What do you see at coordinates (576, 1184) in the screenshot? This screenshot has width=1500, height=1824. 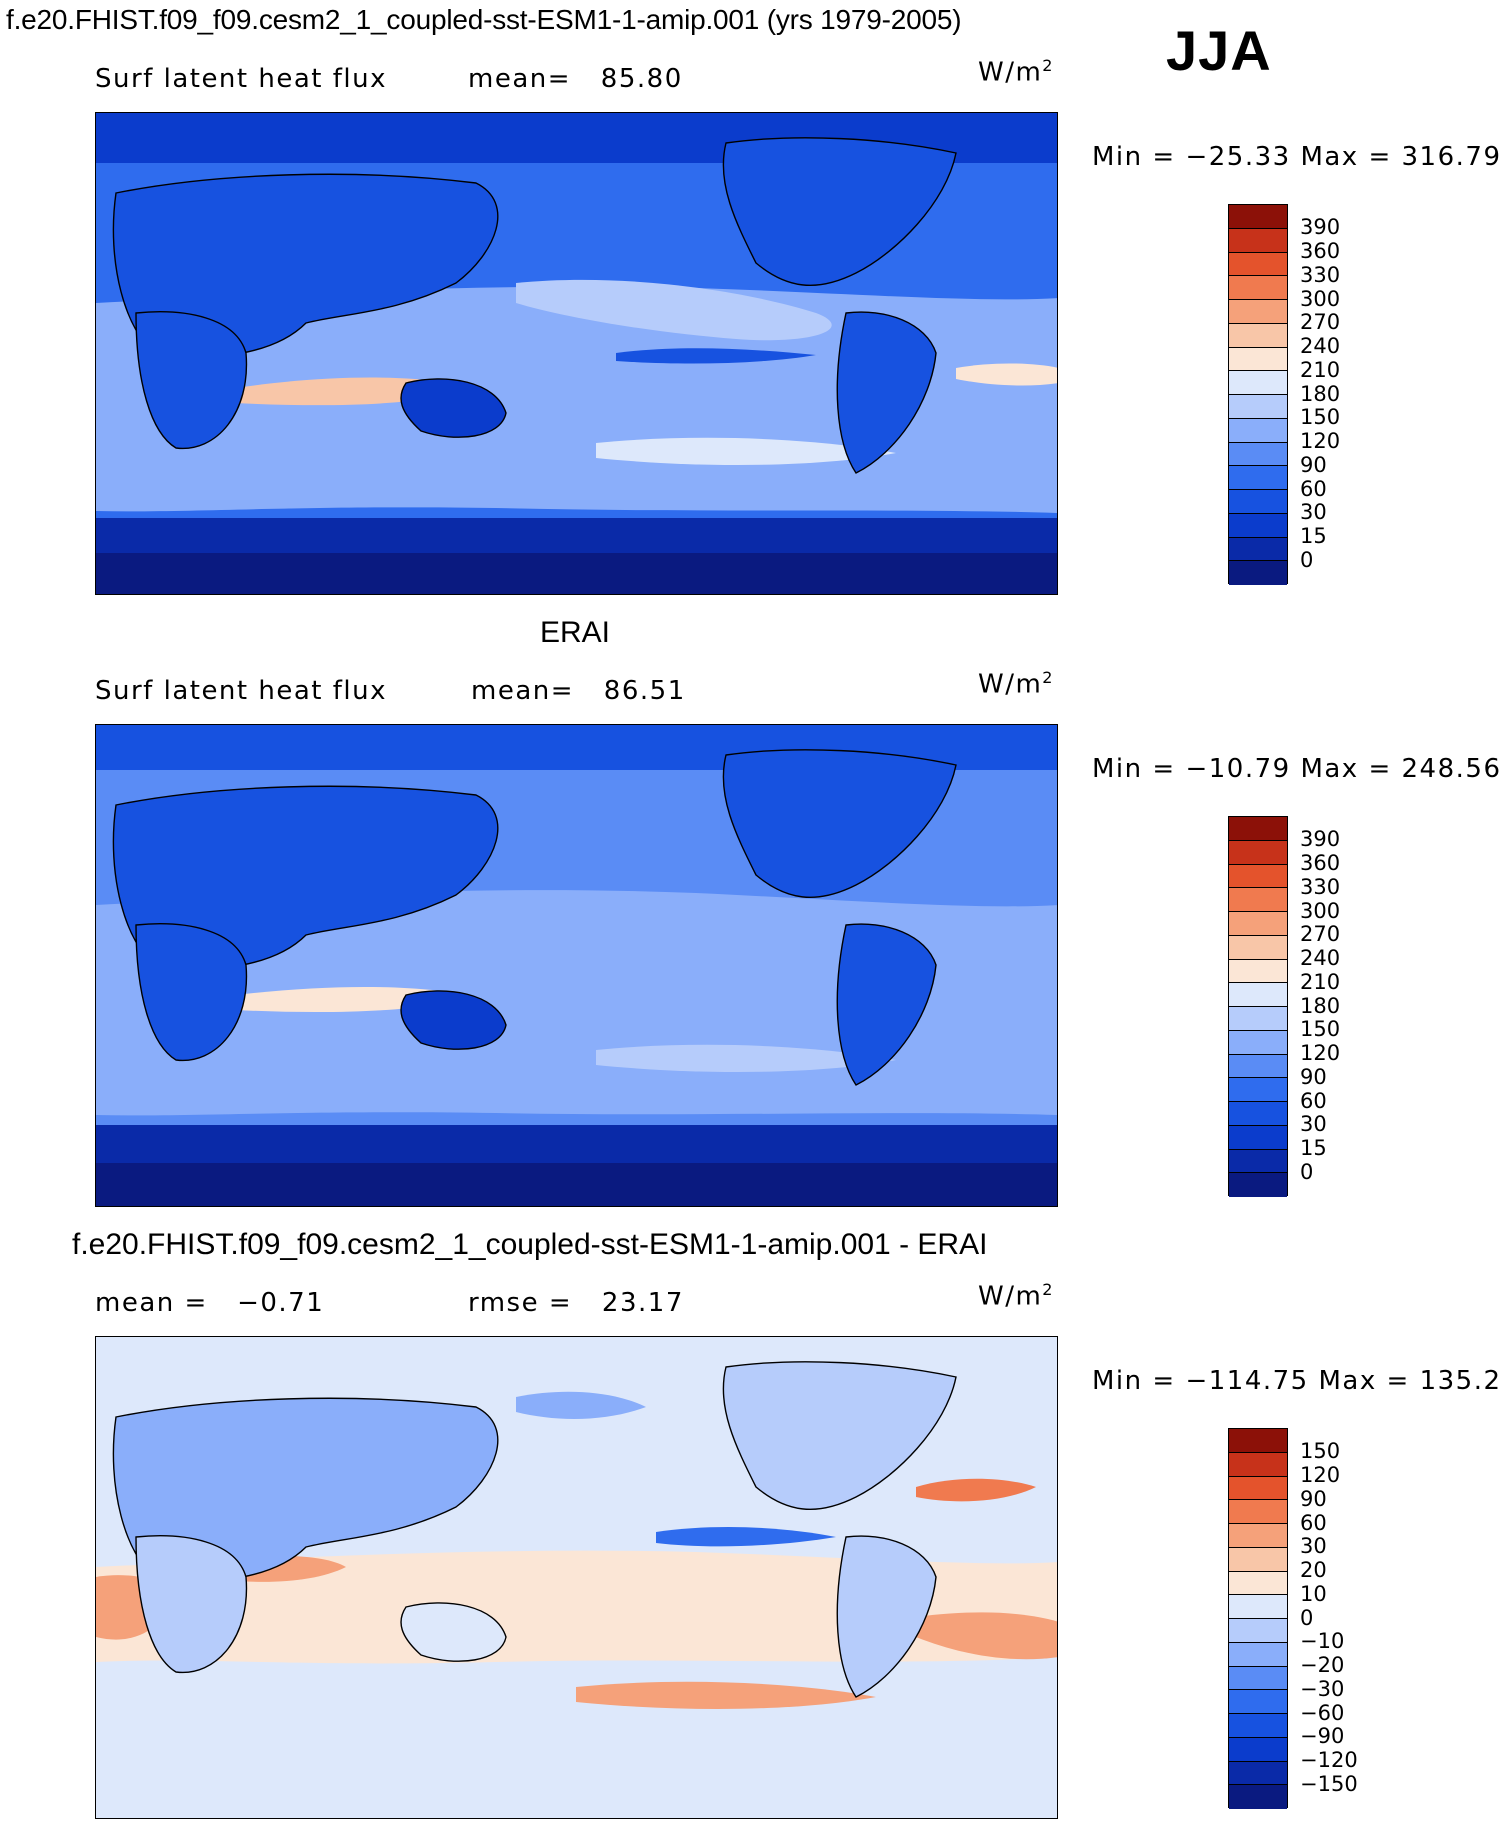 I see `panel2-map-antarctica` at bounding box center [576, 1184].